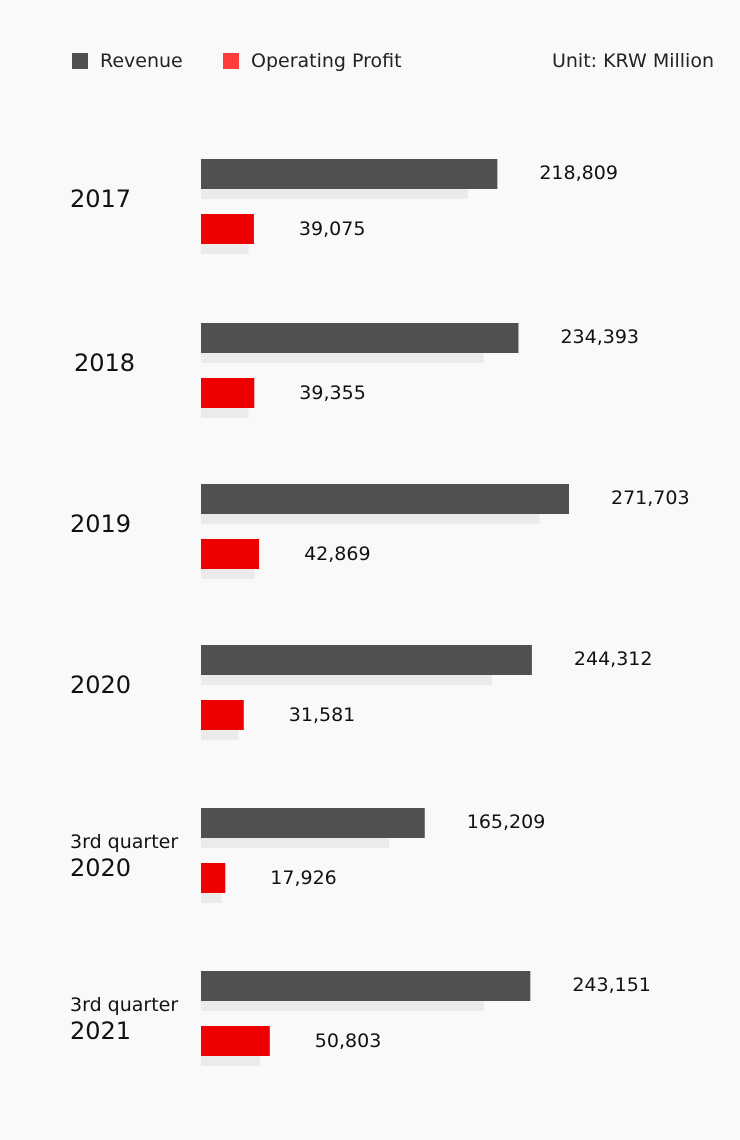 This screenshot has width=740, height=1140. I want to click on category-label: 2018, so click(104, 363).